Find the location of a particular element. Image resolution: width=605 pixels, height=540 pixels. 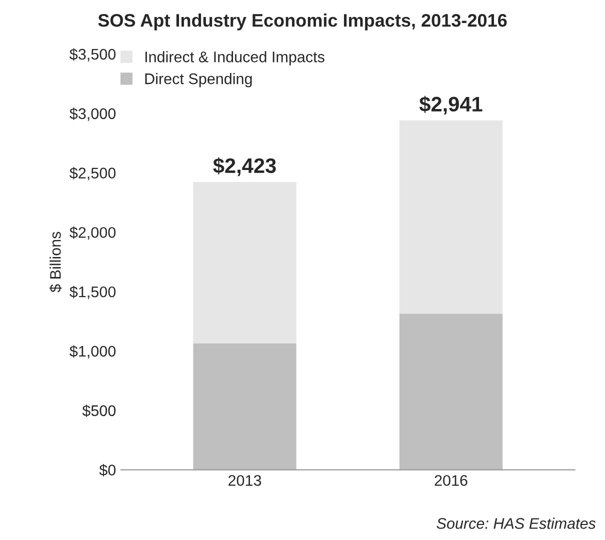

legend-label: Indirect & Induced Impacts is located at coordinates (234, 58).